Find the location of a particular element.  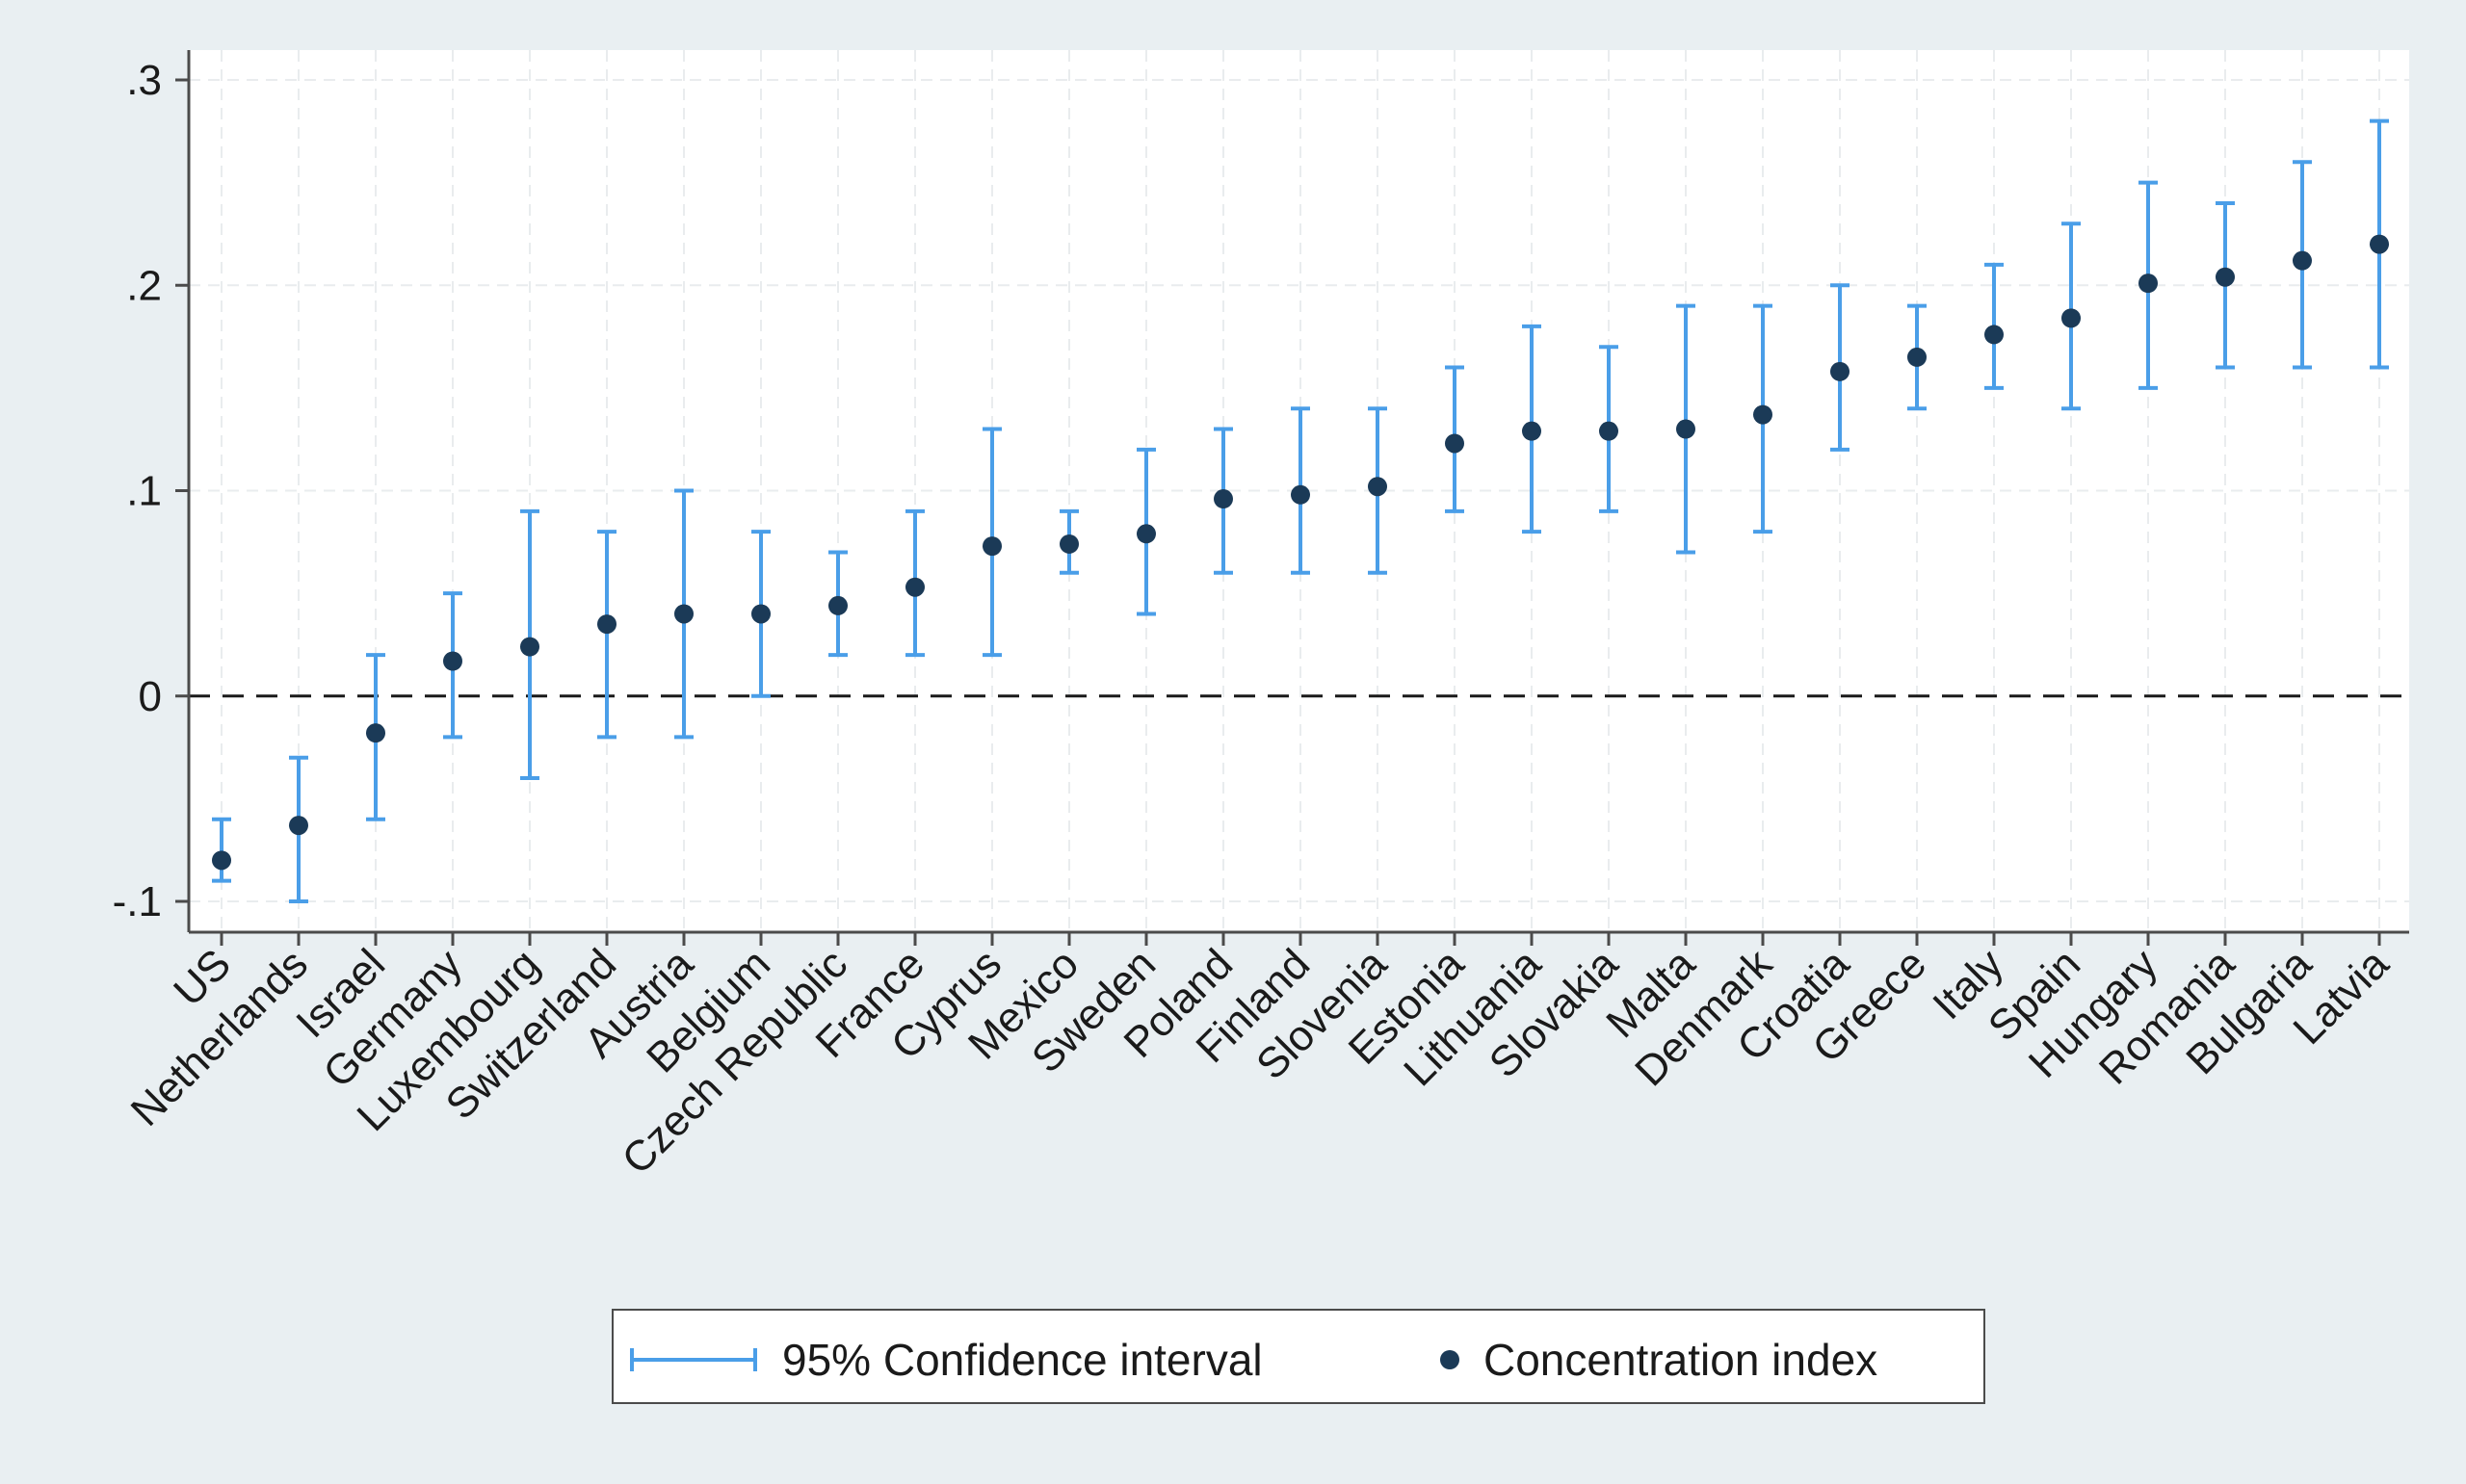

y-tick-label: 0 is located at coordinates (150, 696).